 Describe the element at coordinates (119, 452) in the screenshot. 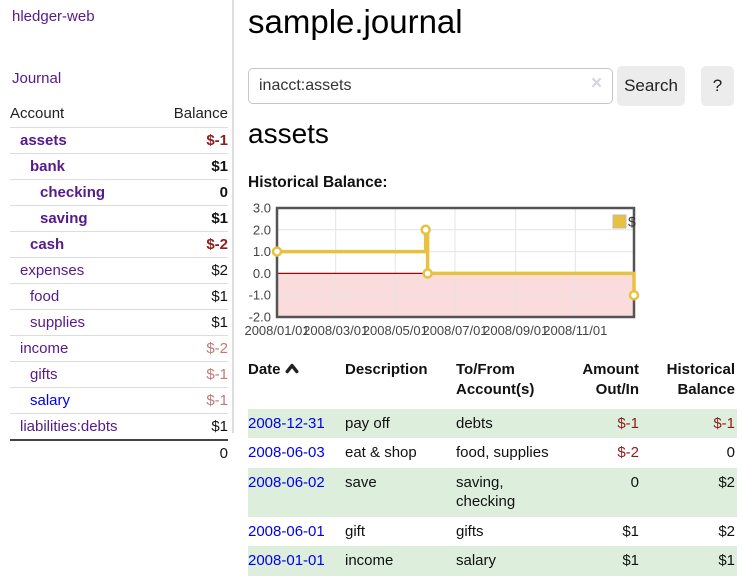

I see `accounts-total-row: 0` at that location.